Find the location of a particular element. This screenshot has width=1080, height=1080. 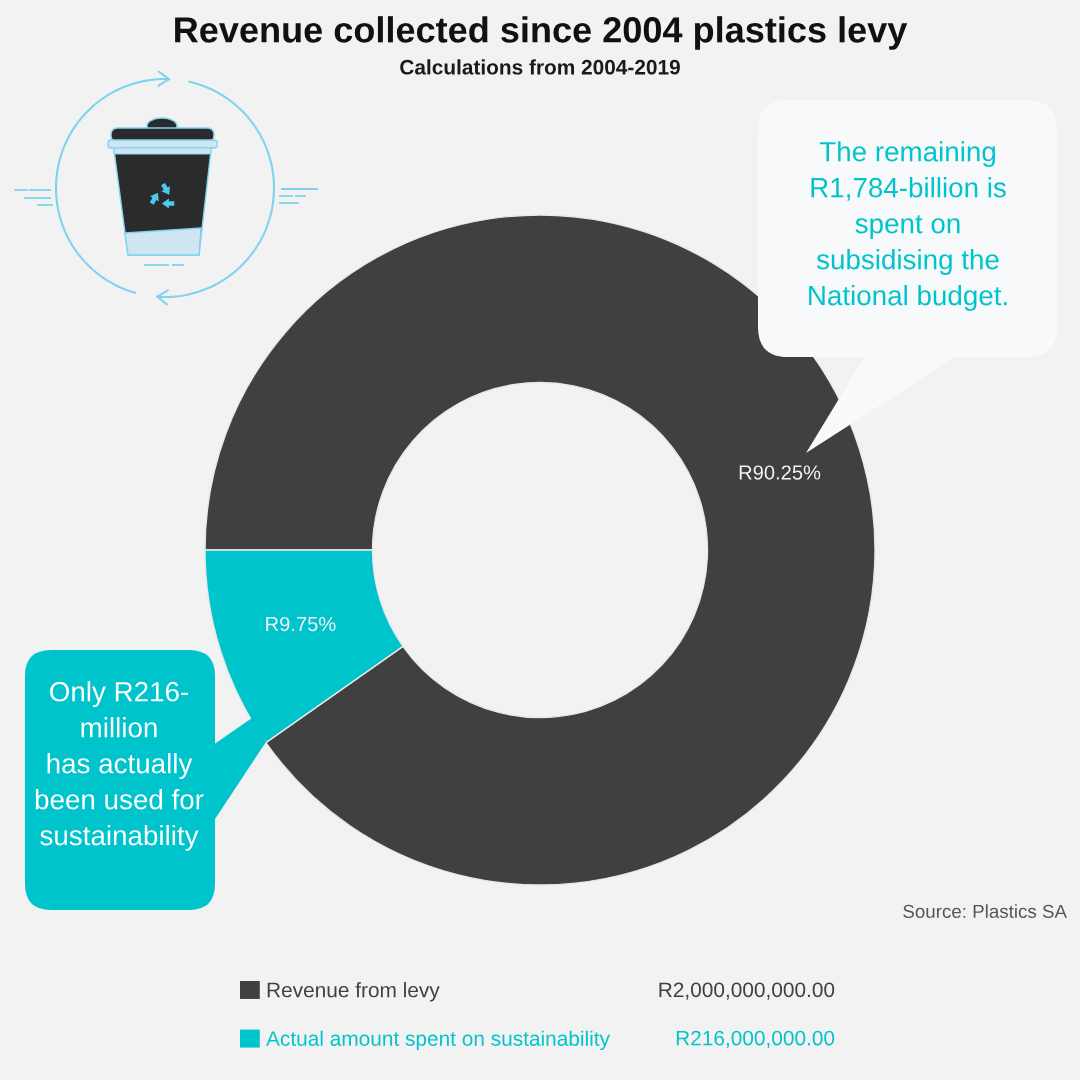

text: R2,000,000,000.00 is located at coordinates (747, 991).